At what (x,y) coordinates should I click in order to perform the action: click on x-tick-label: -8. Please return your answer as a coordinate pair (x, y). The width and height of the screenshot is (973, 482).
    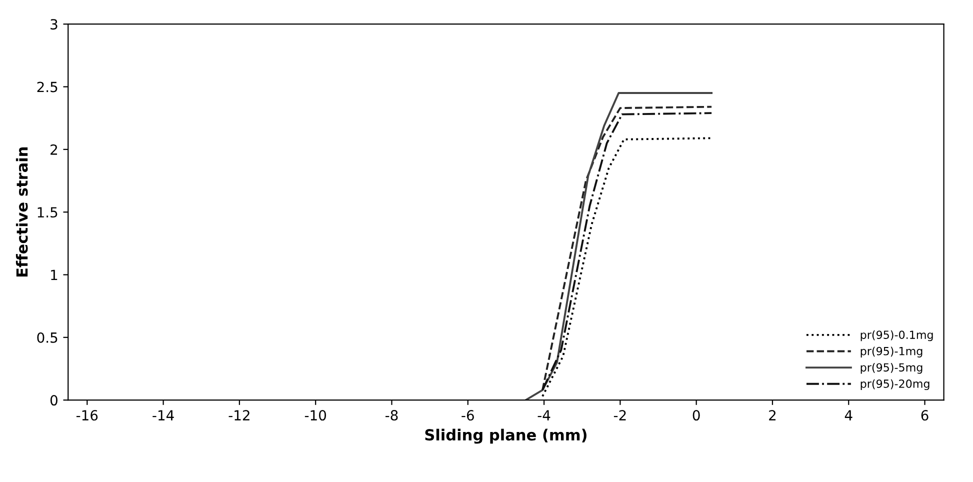
    Looking at the image, I should click on (391, 415).